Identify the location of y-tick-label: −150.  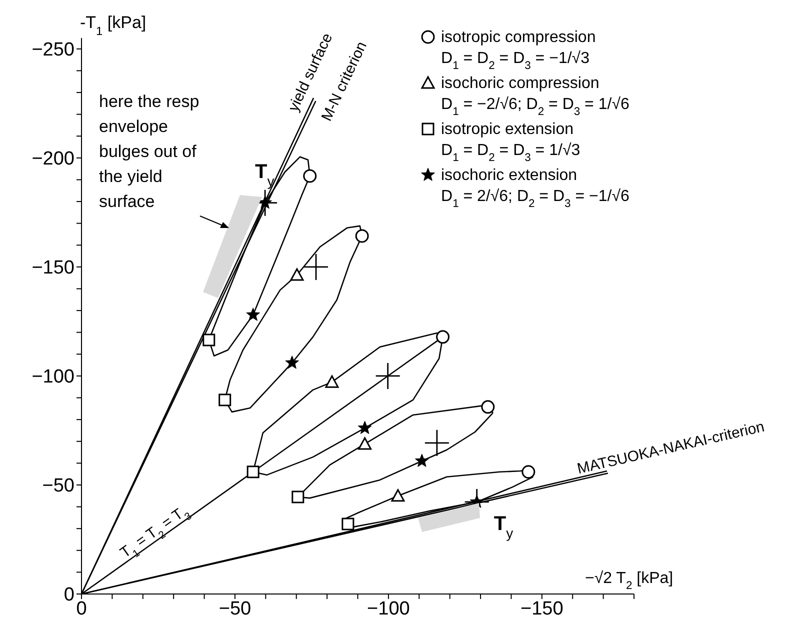
(53, 268).